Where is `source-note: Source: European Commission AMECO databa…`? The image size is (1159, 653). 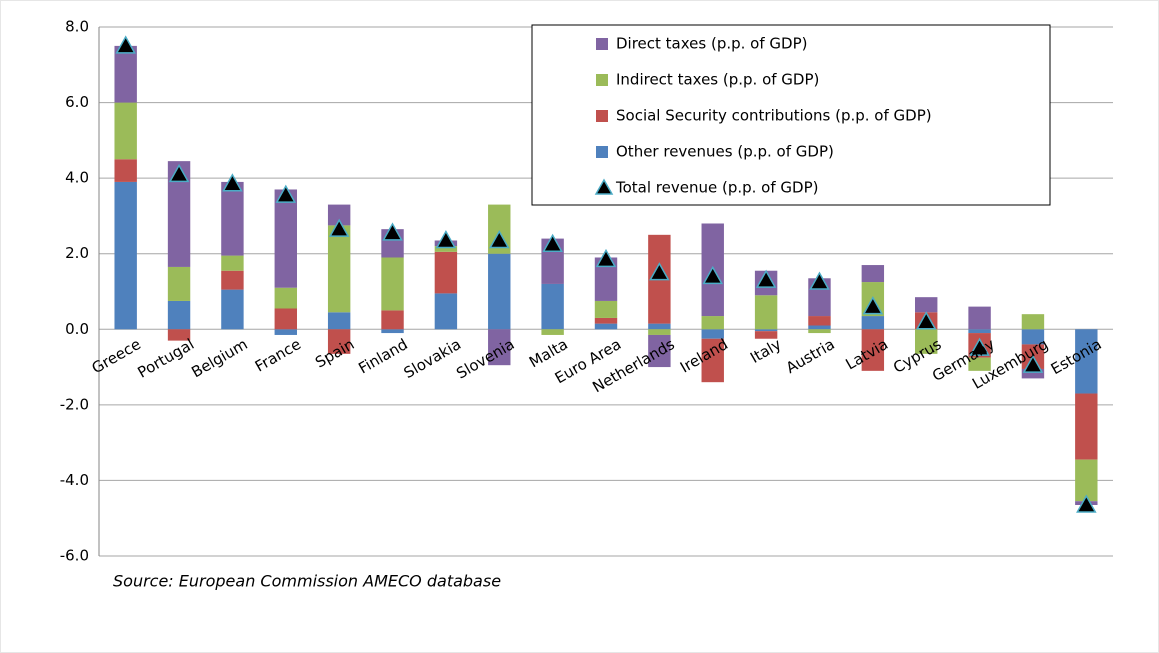 source-note: Source: European Commission AMECO databa… is located at coordinates (307, 581).